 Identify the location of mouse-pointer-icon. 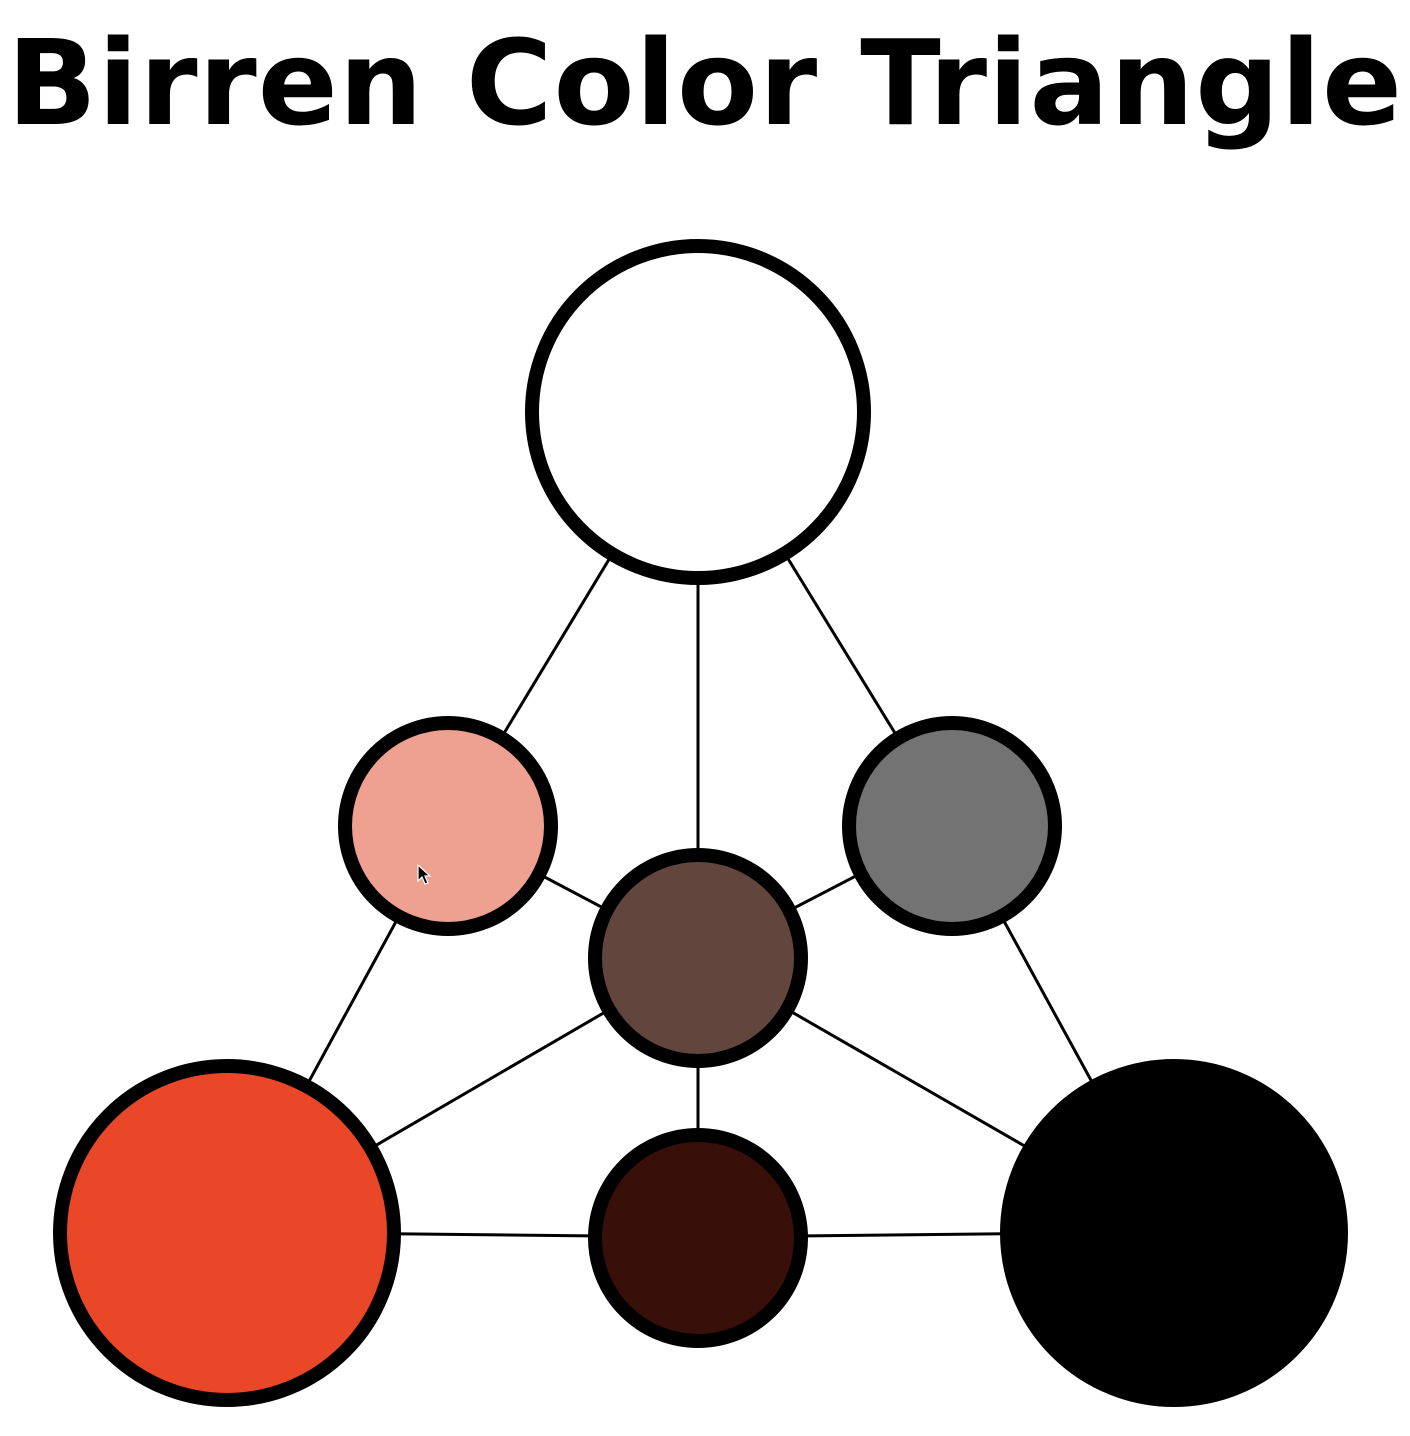
(424, 874).